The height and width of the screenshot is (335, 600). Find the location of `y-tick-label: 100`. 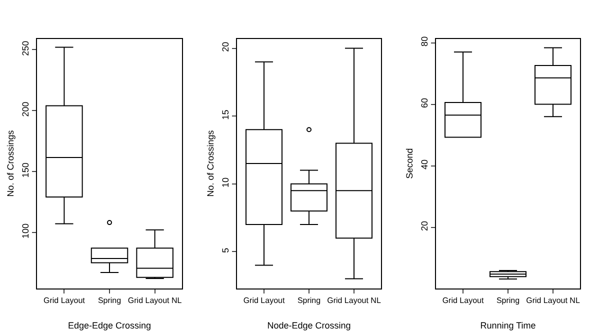

y-tick-label: 100 is located at coordinates (25, 230).